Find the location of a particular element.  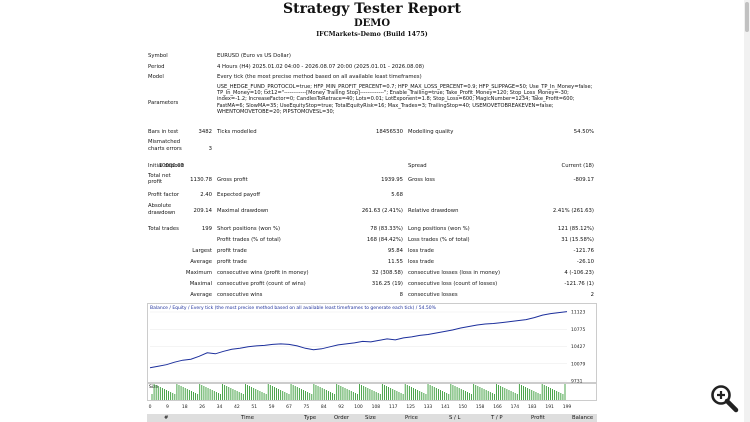

x-tick-label: 51 is located at coordinates (254, 407).